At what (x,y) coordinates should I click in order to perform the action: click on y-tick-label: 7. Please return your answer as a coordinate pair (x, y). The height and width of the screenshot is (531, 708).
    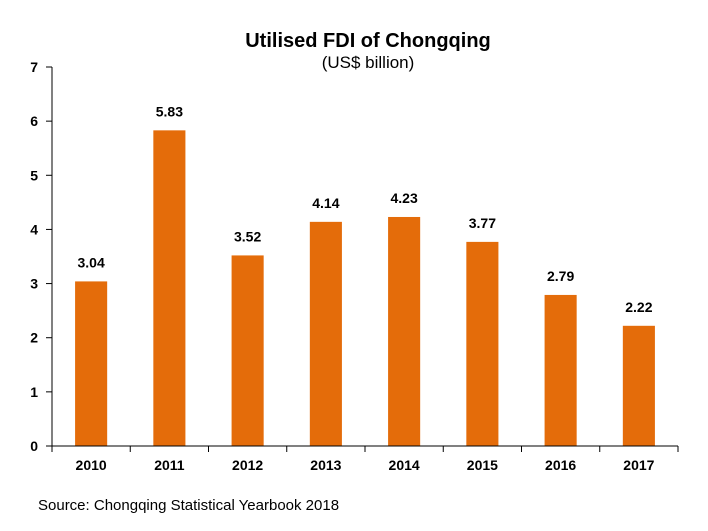
    Looking at the image, I should click on (34, 67).